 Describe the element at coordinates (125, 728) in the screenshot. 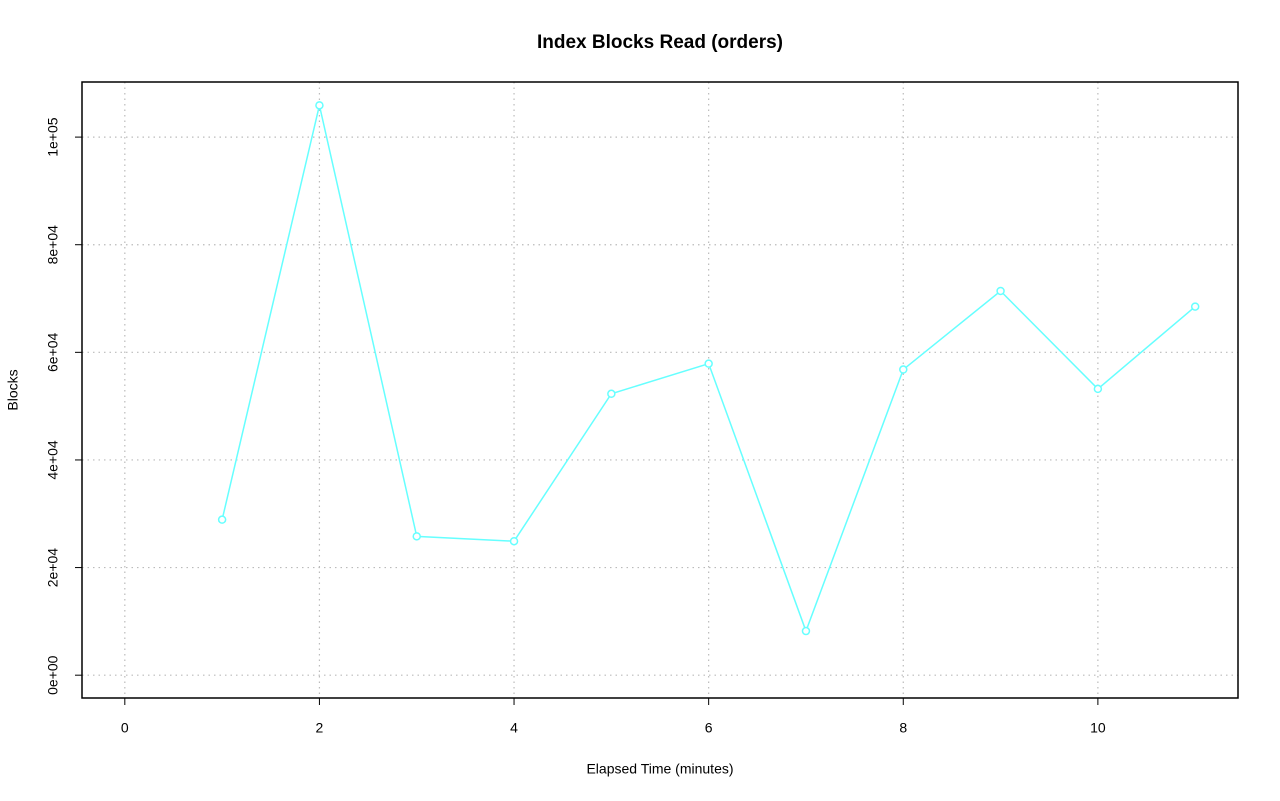

I see `x-tick-label: 0` at that location.